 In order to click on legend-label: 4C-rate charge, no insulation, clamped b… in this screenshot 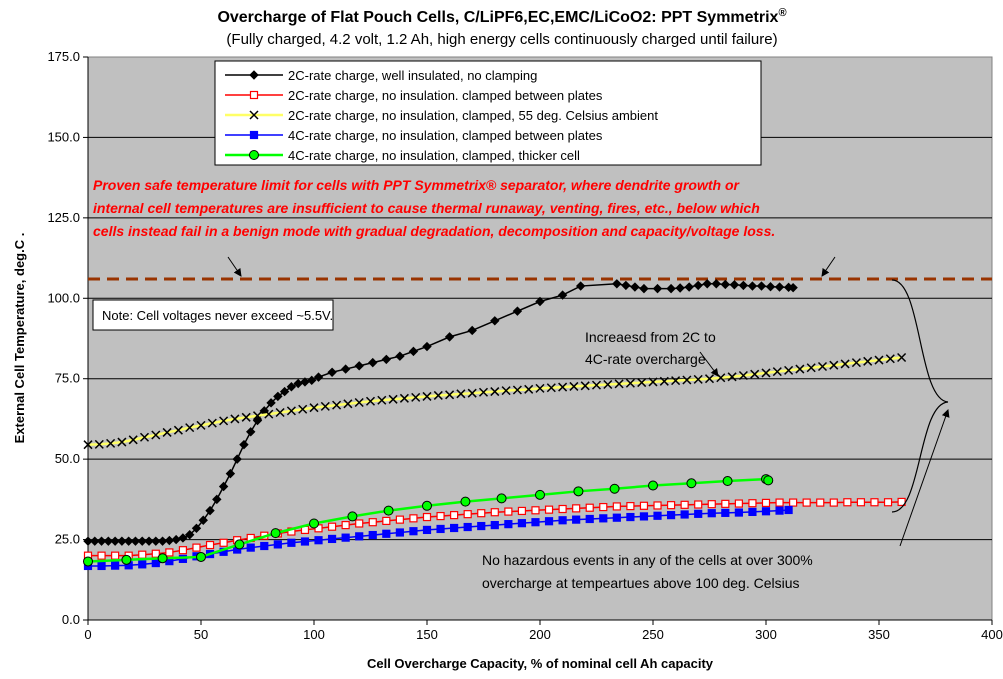, I will do `click(445, 135)`.